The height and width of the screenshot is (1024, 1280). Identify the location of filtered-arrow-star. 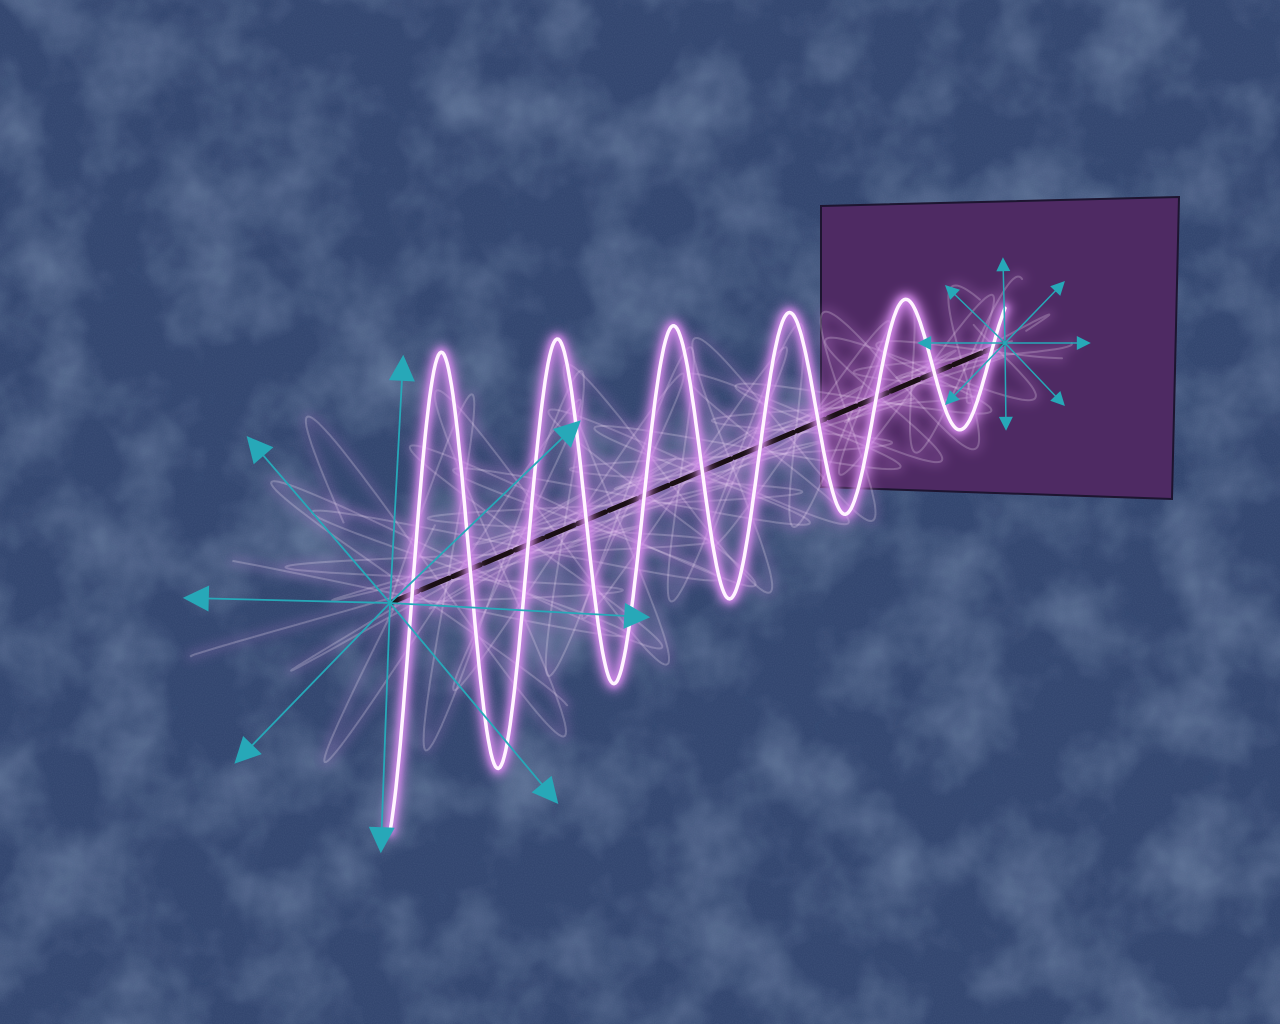
(1004, 344).